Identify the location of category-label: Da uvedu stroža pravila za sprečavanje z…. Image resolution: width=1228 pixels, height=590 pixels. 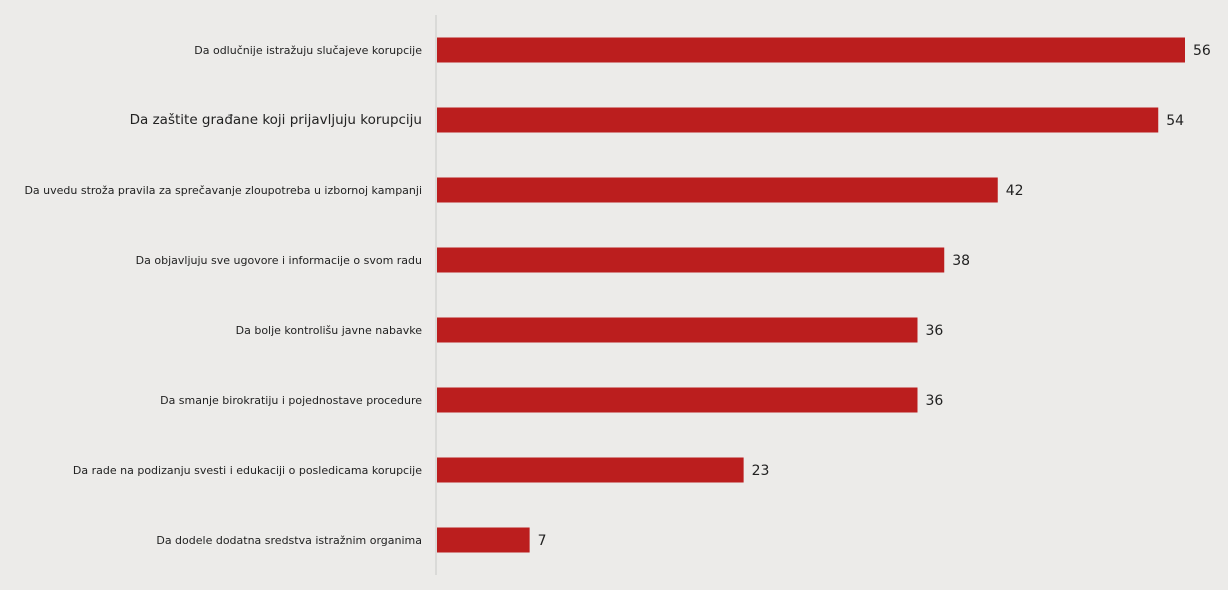
(223, 190).